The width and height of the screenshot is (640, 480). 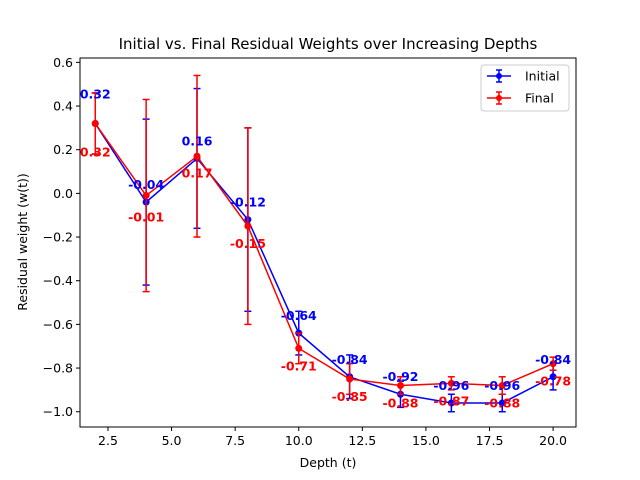 I want to click on y-tick-label: −1.0, so click(x=58, y=411).